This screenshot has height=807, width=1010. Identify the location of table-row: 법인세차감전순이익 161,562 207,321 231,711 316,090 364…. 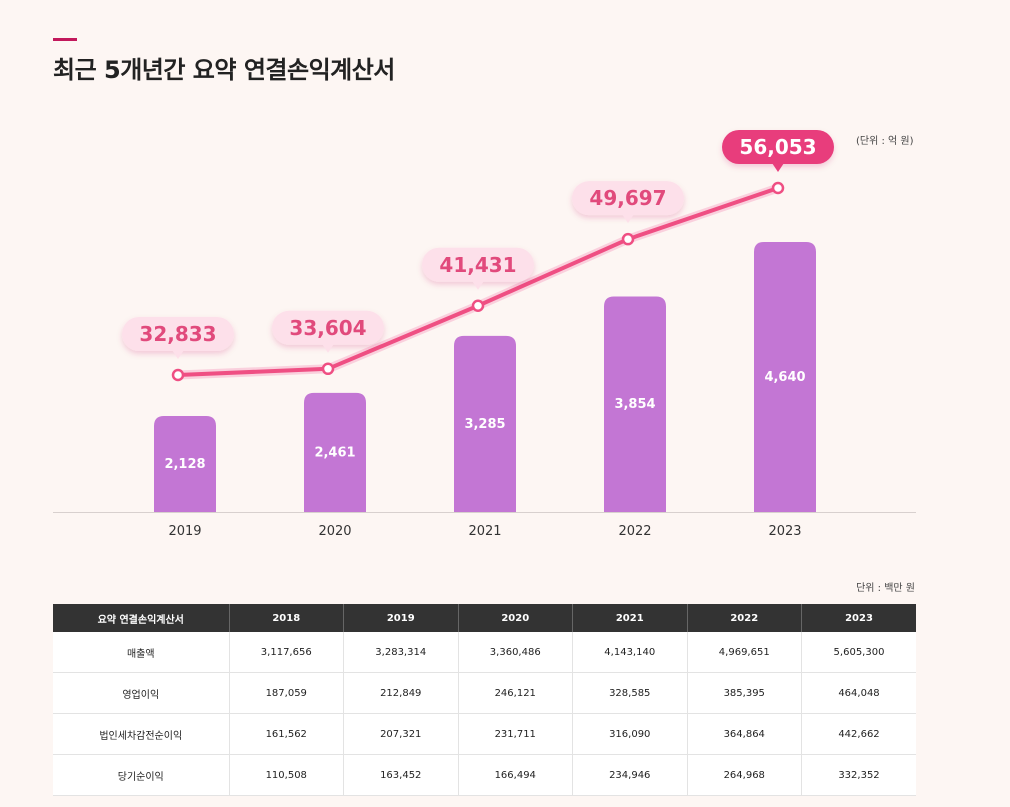
(484, 734).